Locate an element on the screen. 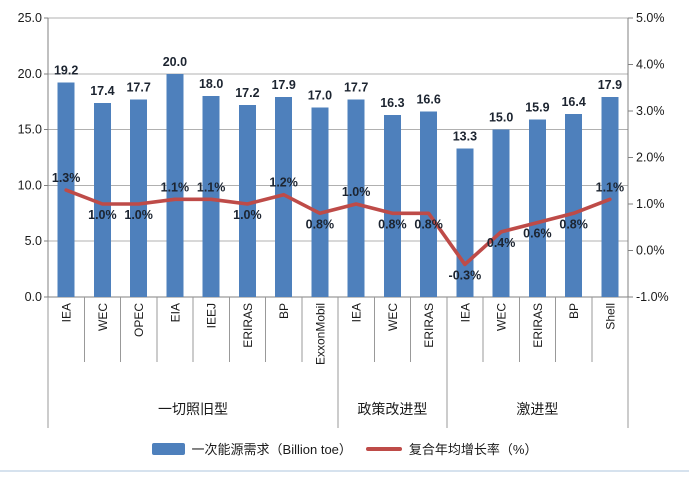  category-label: EIA is located at coordinates (175, 312).